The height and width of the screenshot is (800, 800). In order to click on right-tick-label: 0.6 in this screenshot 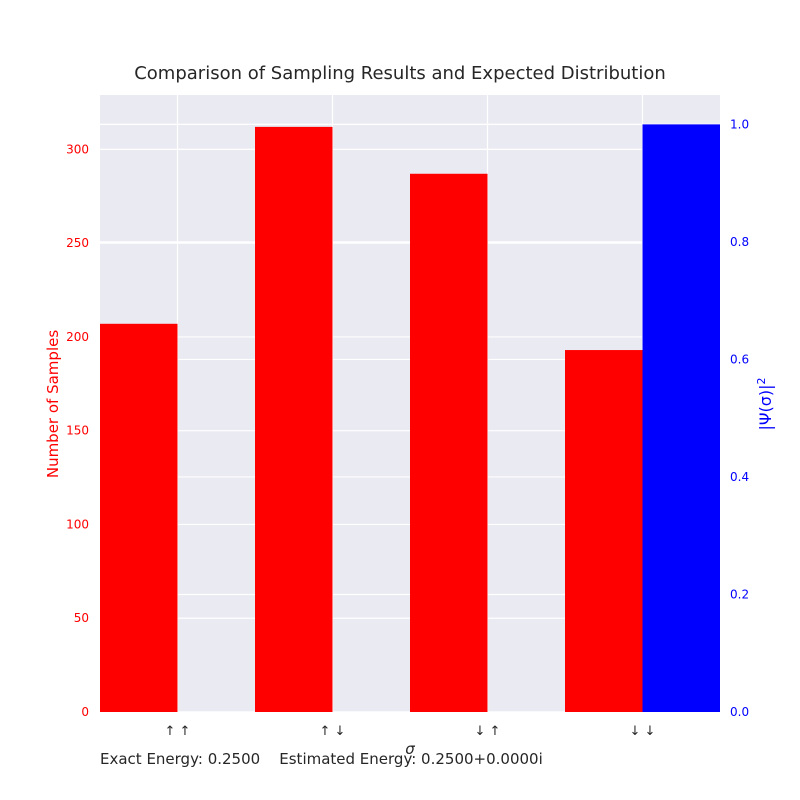, I will do `click(739, 359)`.